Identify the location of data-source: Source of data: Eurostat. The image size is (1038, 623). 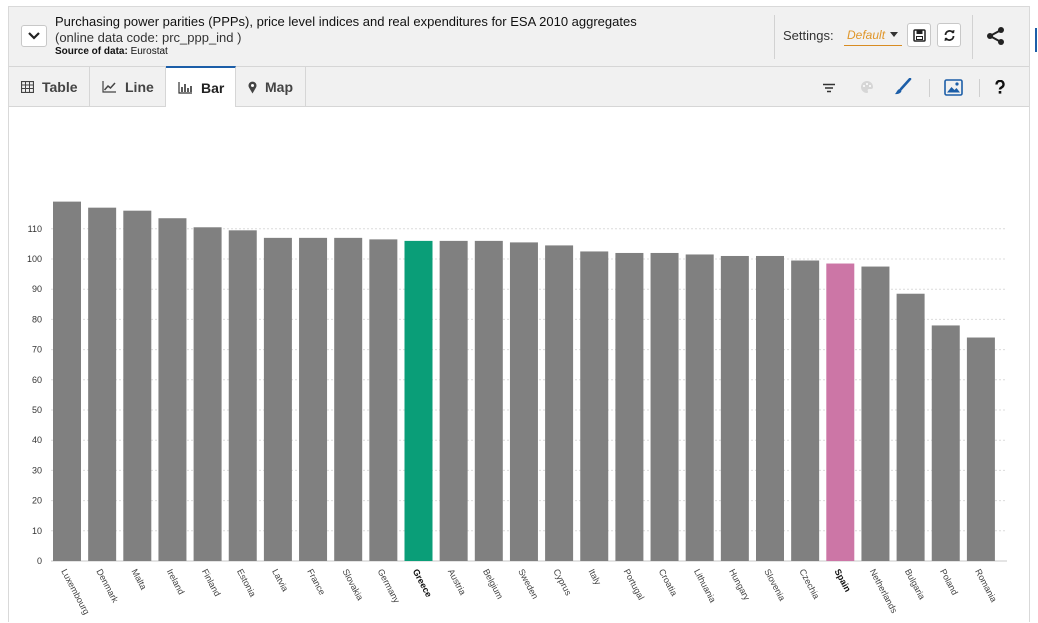
(111, 51).